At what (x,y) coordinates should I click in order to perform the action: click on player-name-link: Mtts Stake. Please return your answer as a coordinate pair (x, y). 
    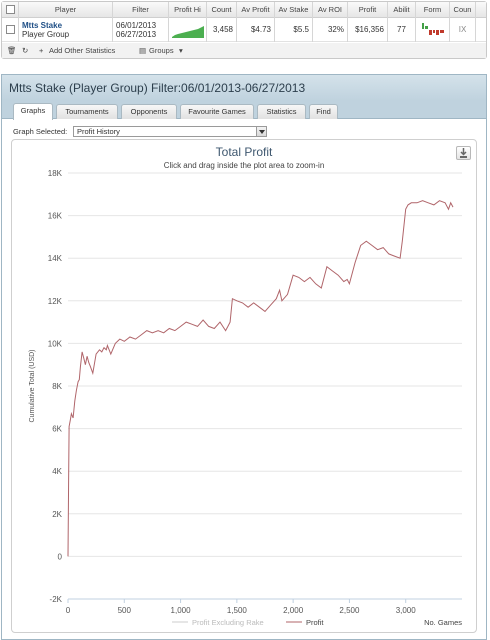
    Looking at the image, I should click on (42, 25).